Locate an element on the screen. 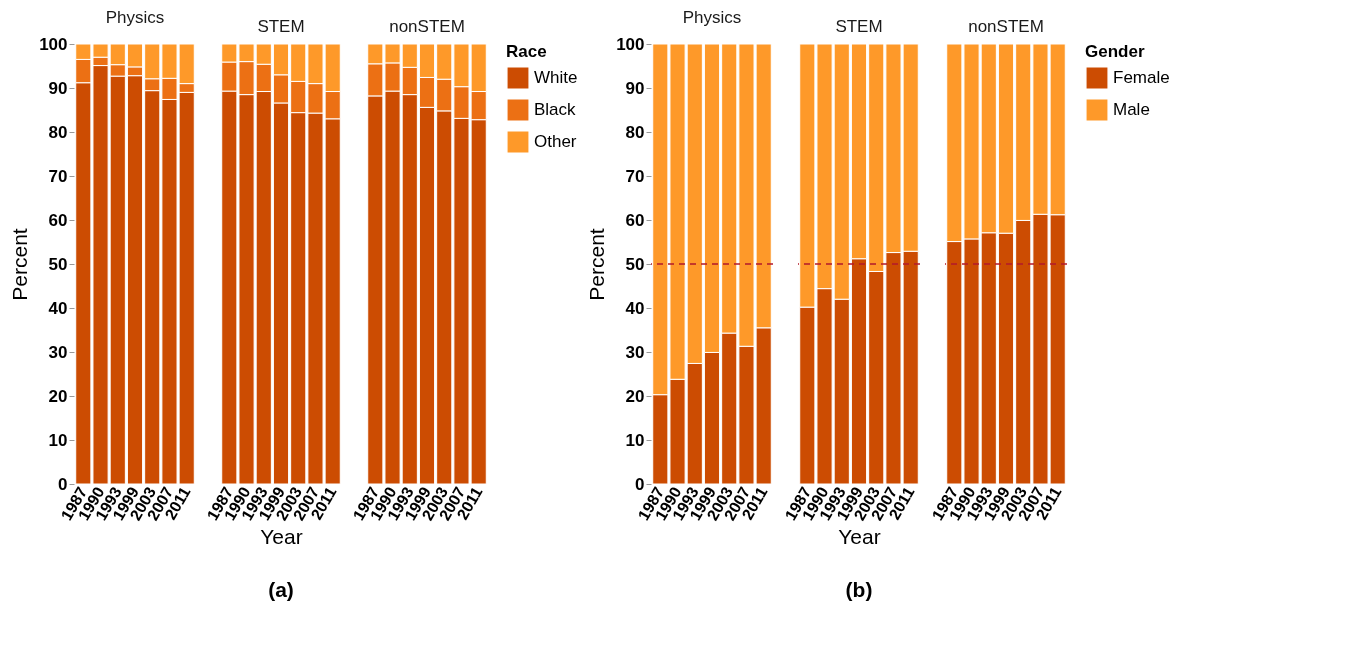 The image size is (1346, 654). legend-label: Black is located at coordinates (555, 109).